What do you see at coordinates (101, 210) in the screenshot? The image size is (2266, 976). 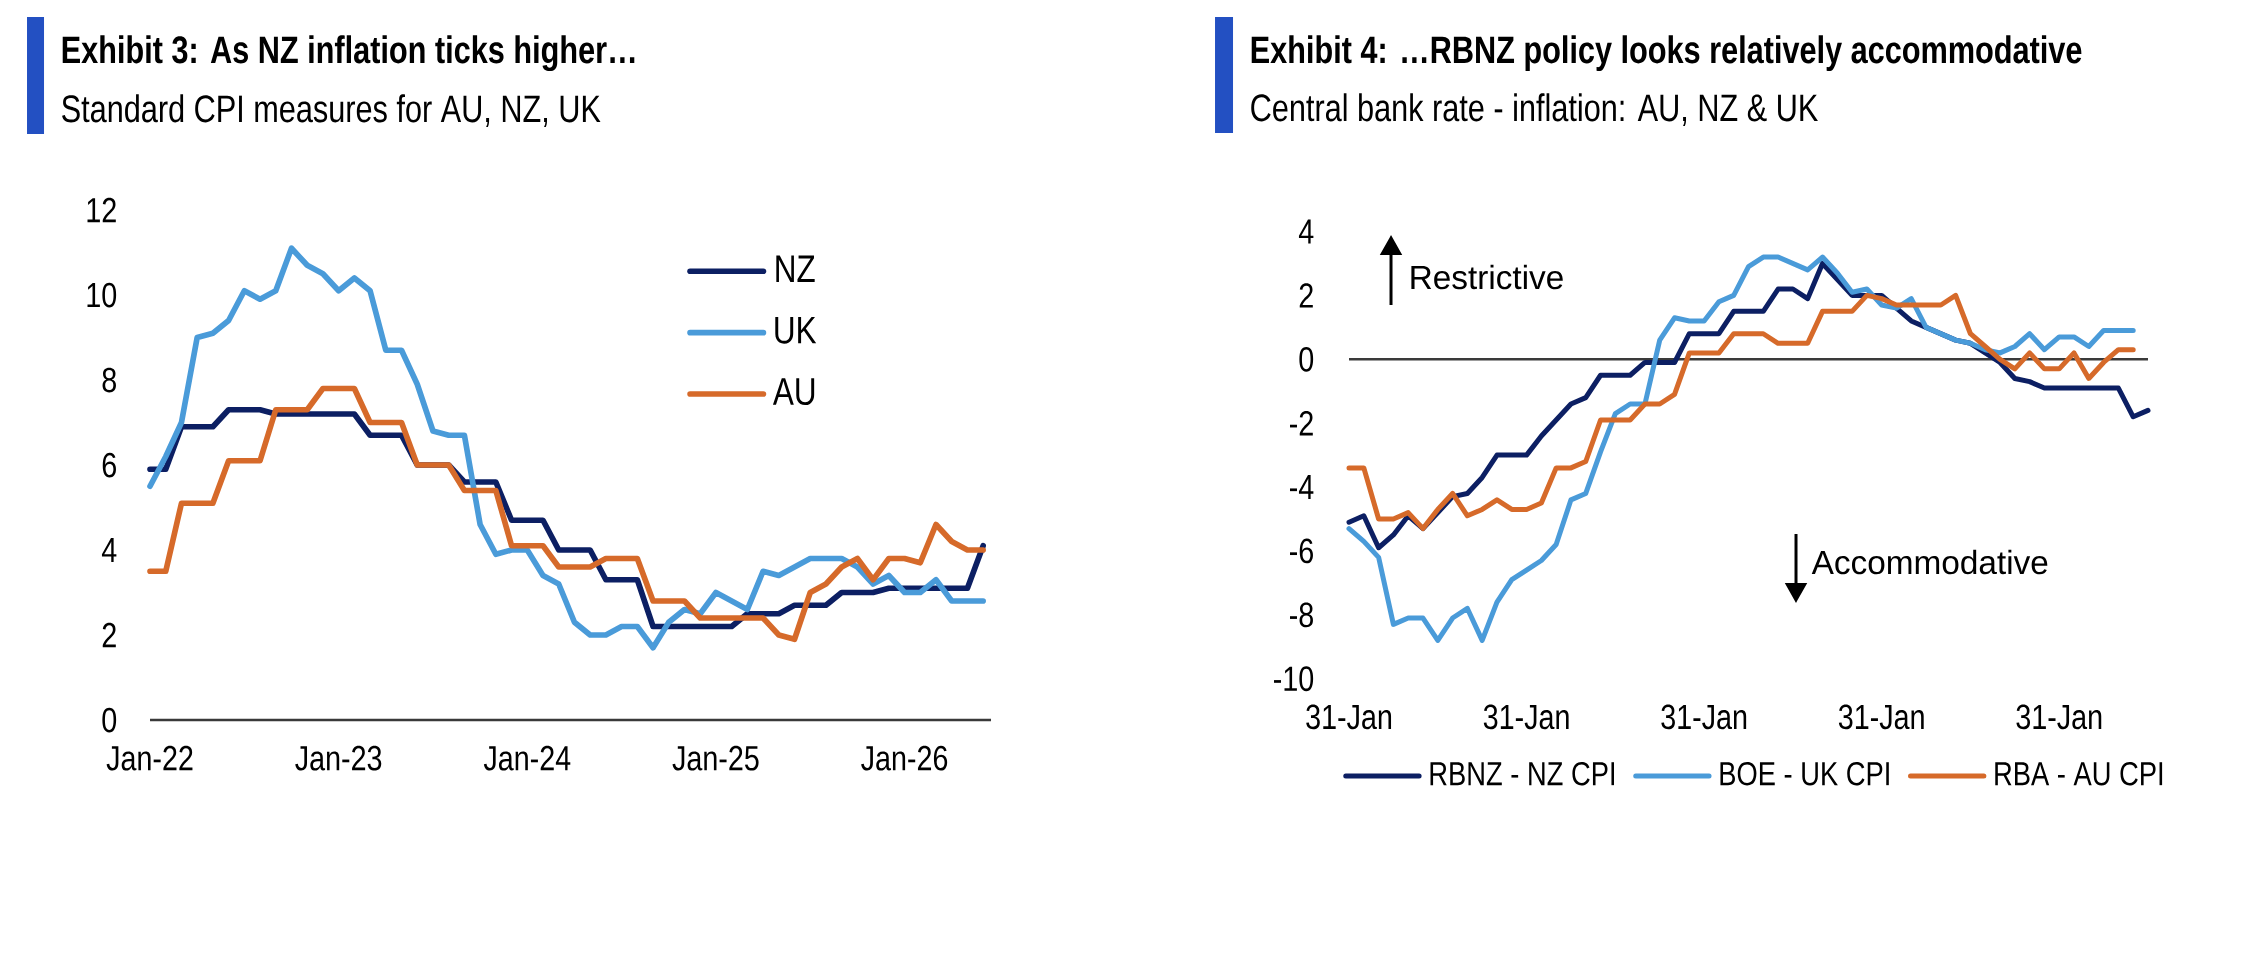 I see `y-tick-label: 12` at bounding box center [101, 210].